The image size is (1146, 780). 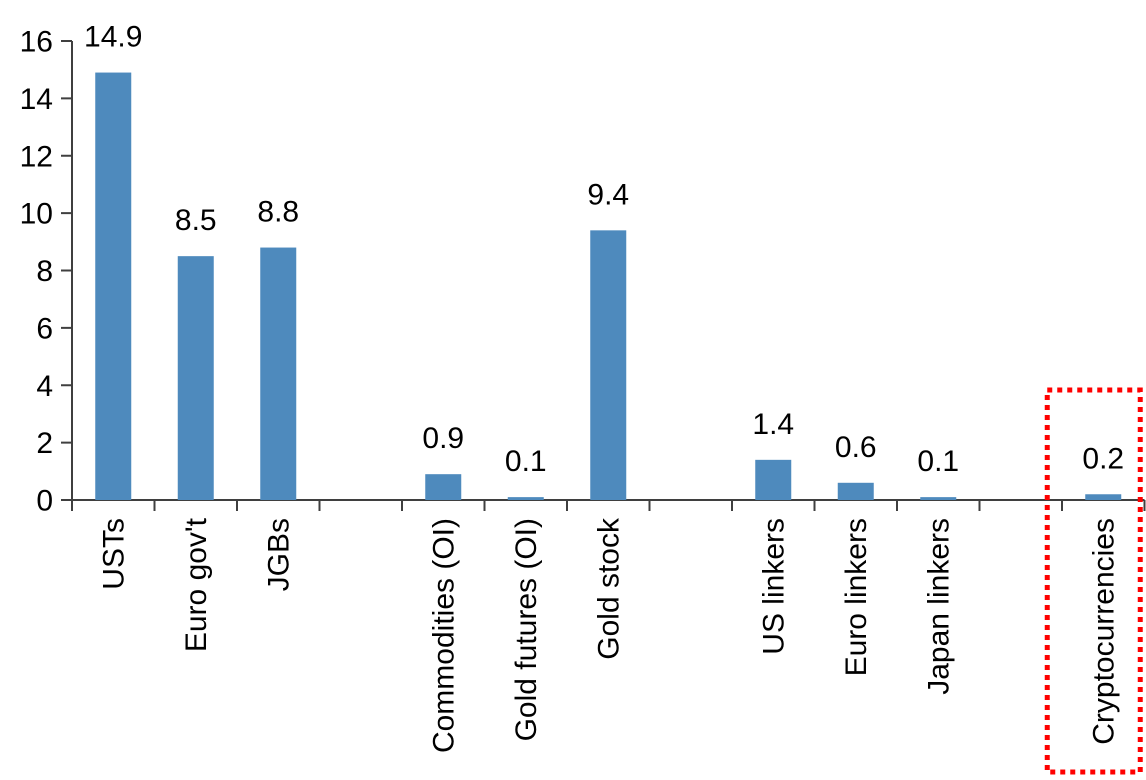 I want to click on x-category-label: Gold futures (OI), so click(x=526, y=629).